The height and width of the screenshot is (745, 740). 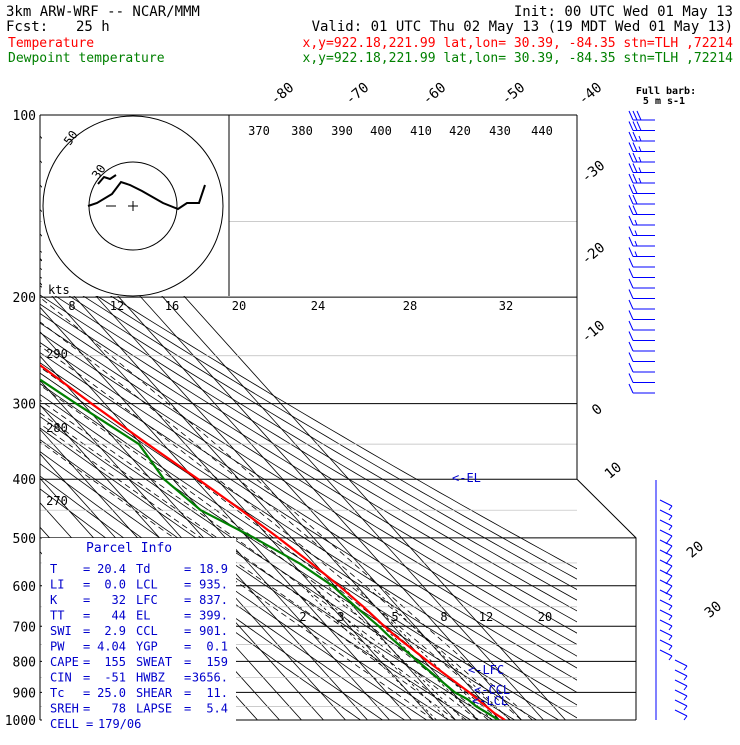 What do you see at coordinates (143, 569) in the screenshot?
I see `parcel-l2: Td` at bounding box center [143, 569].